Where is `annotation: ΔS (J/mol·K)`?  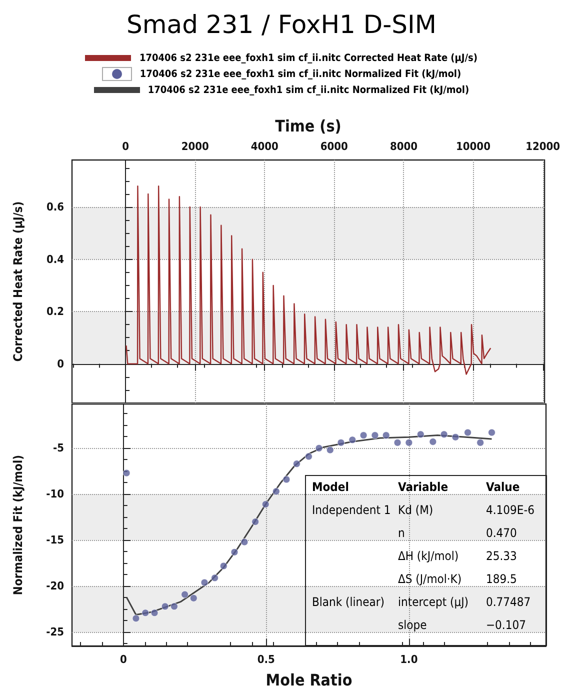
annotation: ΔS (J/mol·K) is located at coordinates (430, 579).